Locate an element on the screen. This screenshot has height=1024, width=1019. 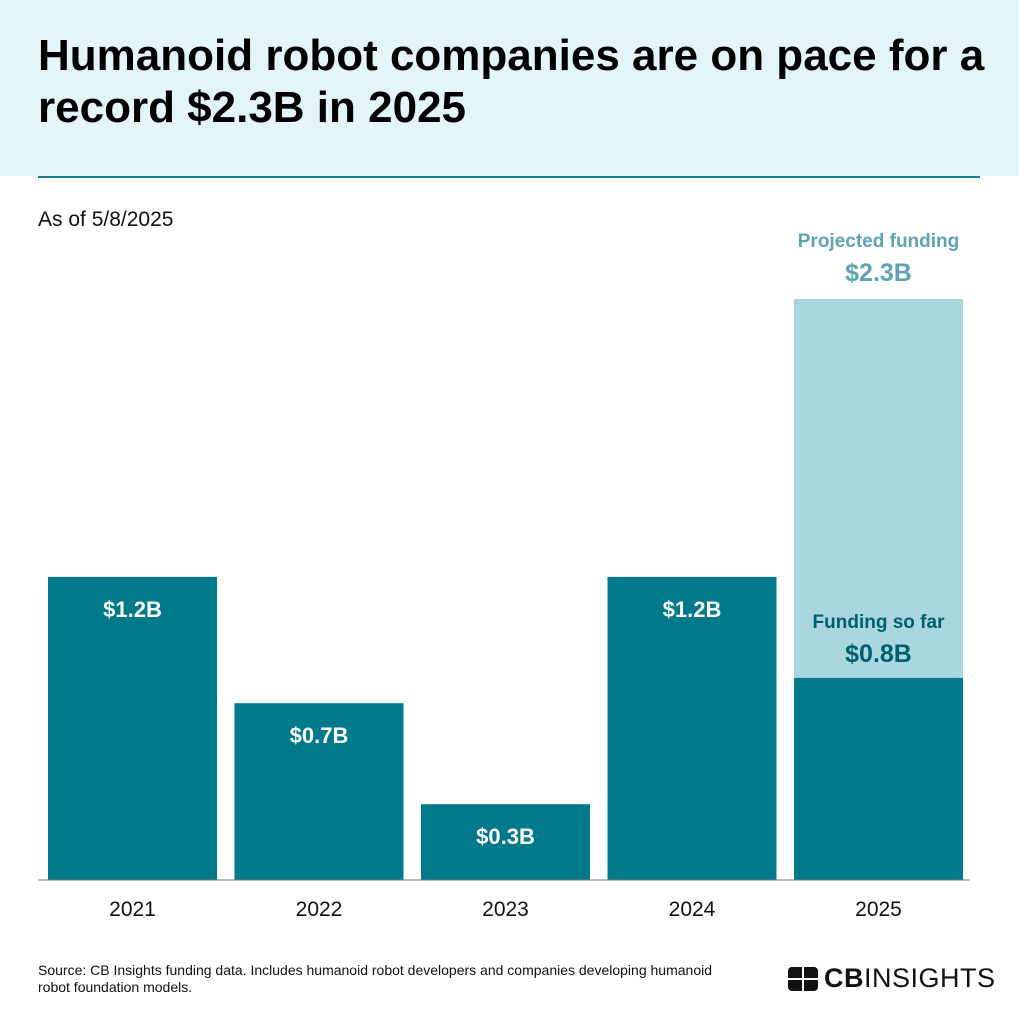
projected-name-label: Projected funding is located at coordinates (879, 241).